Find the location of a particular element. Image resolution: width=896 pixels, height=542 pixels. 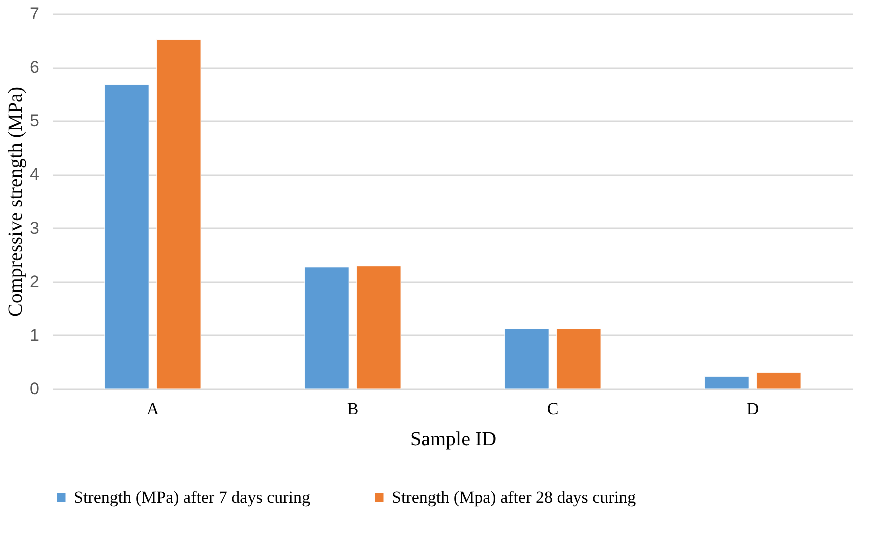

y-tick-label: 0 is located at coordinates (35, 389).